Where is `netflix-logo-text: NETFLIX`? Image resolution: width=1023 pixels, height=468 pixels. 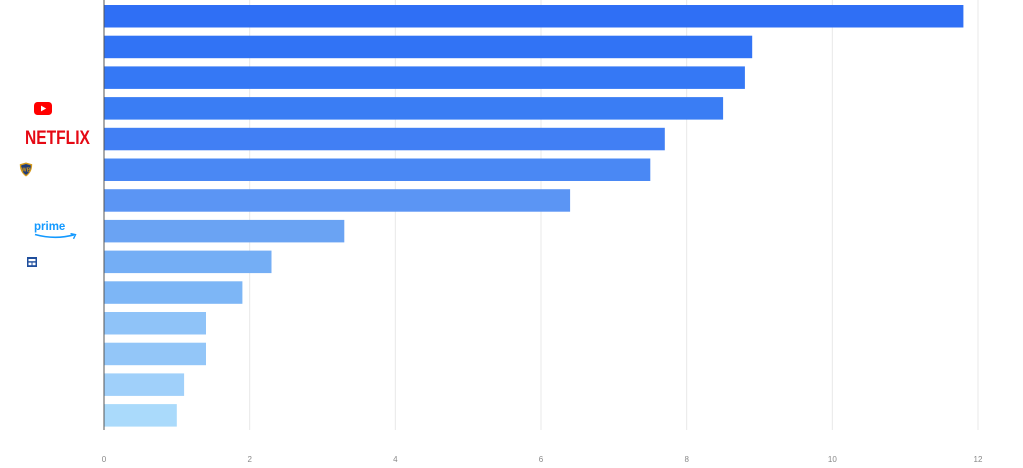 netflix-logo-text: NETFLIX is located at coordinates (58, 139).